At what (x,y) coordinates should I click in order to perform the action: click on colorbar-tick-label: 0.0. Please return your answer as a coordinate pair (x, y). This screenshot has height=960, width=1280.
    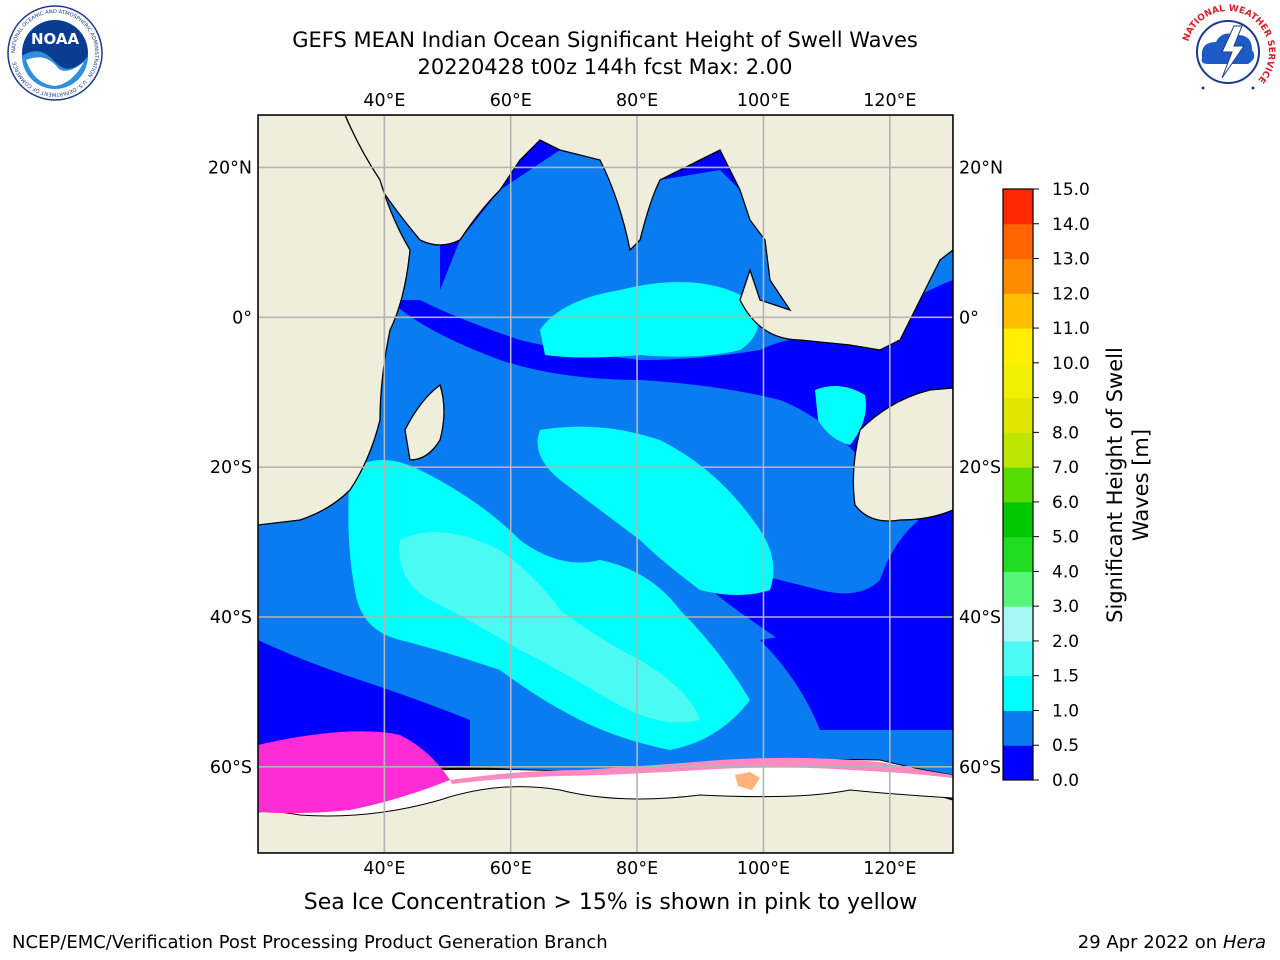
    Looking at the image, I should click on (1065, 781).